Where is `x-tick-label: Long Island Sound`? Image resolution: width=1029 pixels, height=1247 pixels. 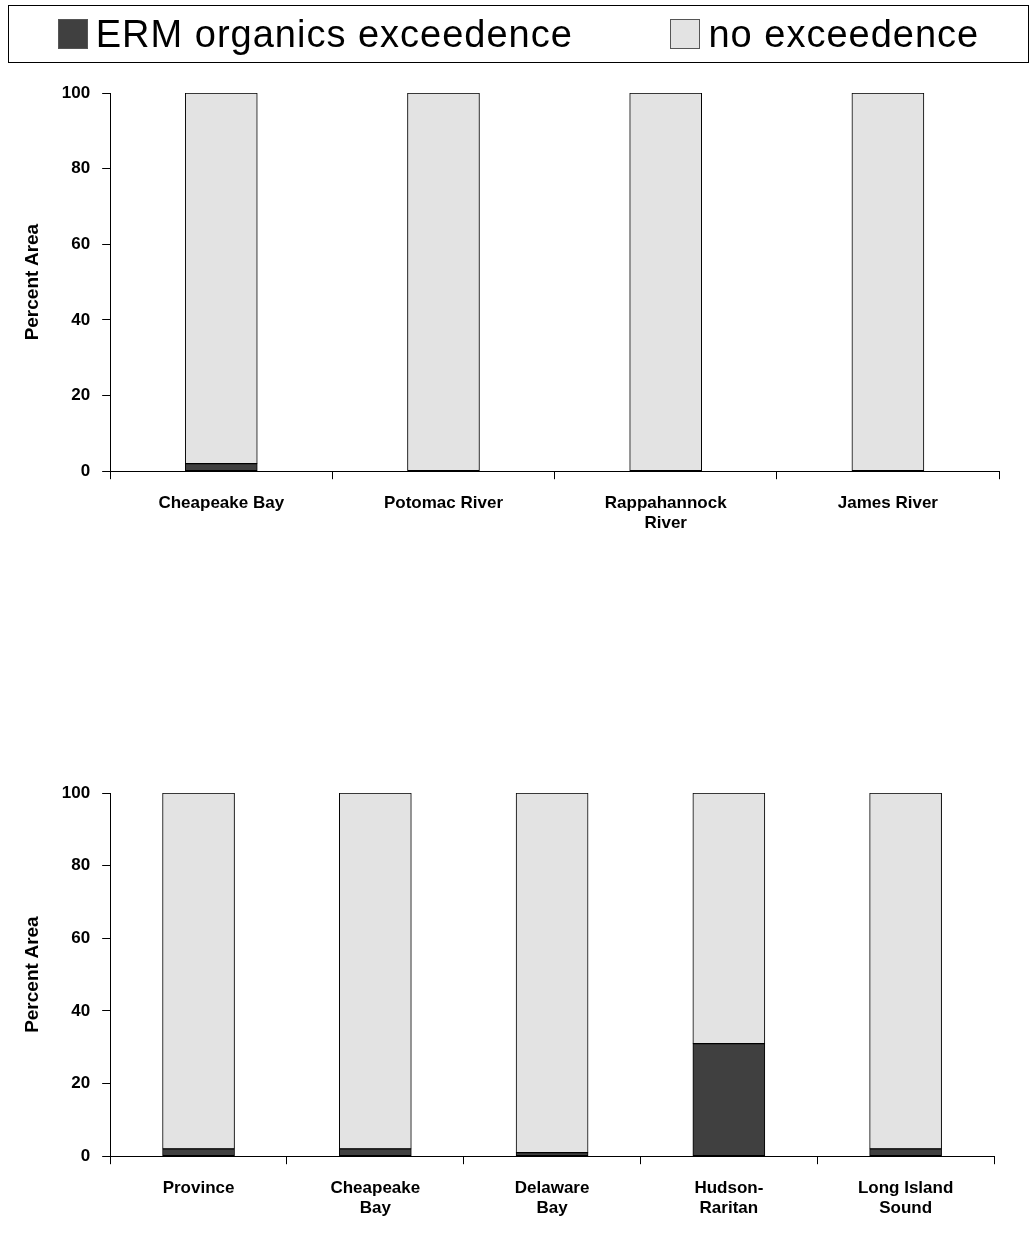
x-tick-label: Long Island Sound is located at coordinates (905, 1198).